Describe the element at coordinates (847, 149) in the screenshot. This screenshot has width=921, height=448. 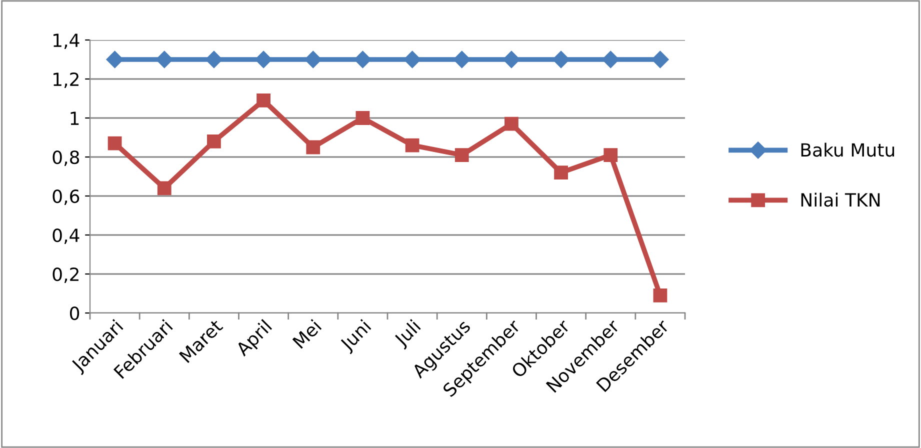
I see `legend-label: Baku Mutu` at that location.